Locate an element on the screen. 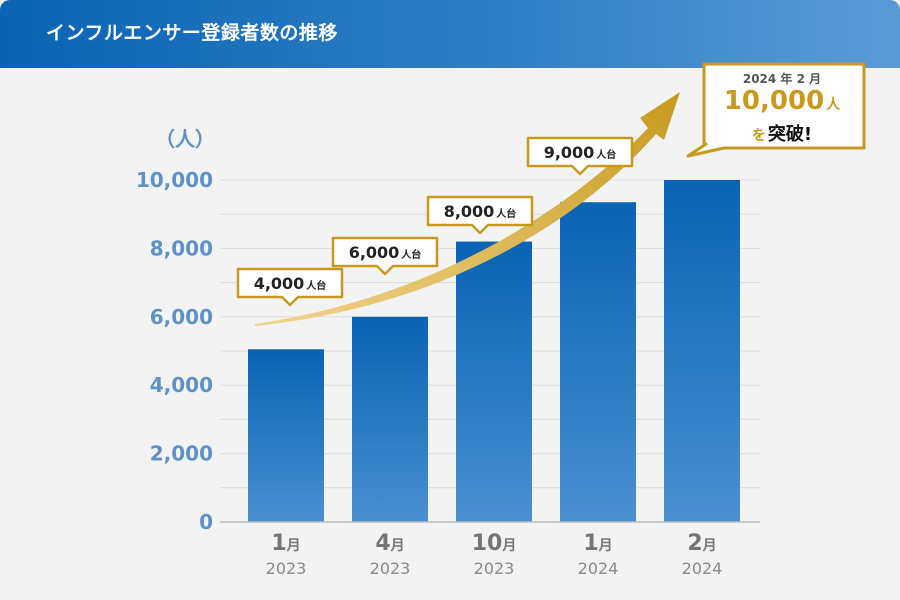  x-tick-month: 2 is located at coordinates (694, 543).